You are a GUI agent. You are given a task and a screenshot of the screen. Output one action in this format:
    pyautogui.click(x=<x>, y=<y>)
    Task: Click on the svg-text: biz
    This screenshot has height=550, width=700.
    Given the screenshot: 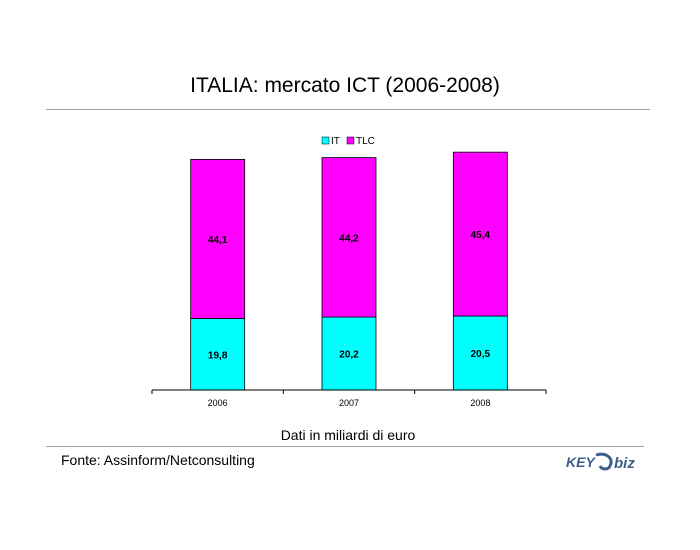 What is the action you would take?
    pyautogui.click(x=624, y=463)
    